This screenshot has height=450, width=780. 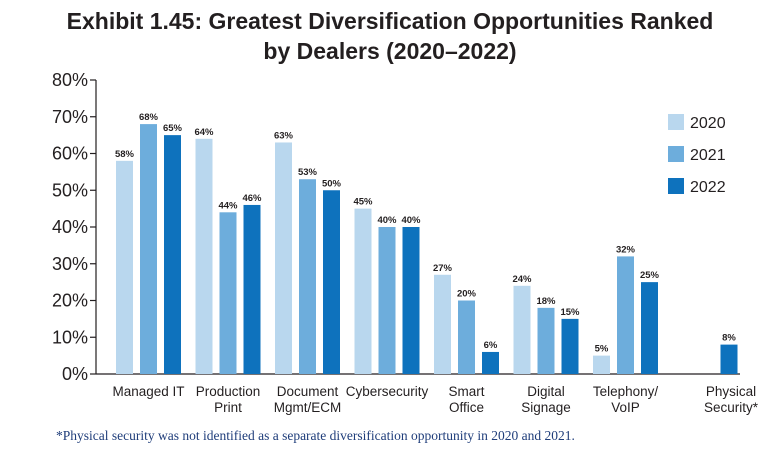 I want to click on data-label: 18%, so click(x=546, y=301).